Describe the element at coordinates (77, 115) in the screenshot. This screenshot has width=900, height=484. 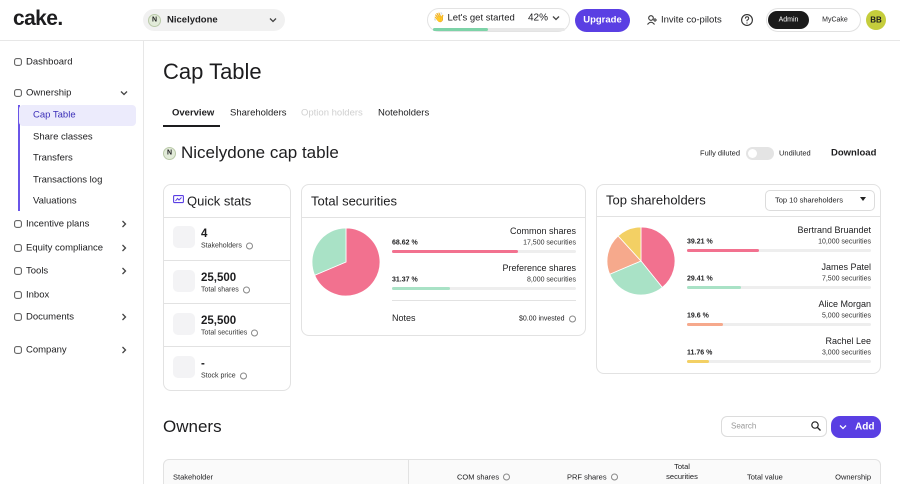
I see `subnav-active` at that location.